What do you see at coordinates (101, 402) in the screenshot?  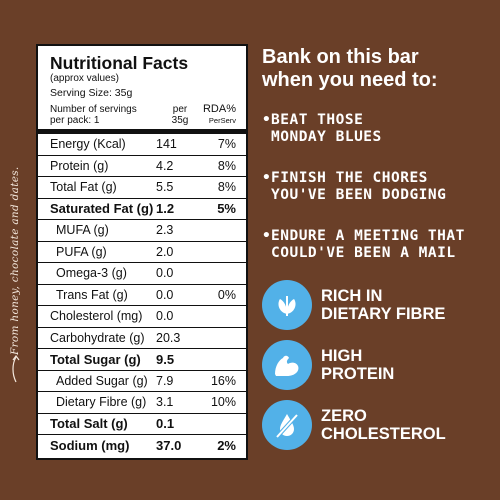 I see `row-label: Dietary Fibre (g)` at bounding box center [101, 402].